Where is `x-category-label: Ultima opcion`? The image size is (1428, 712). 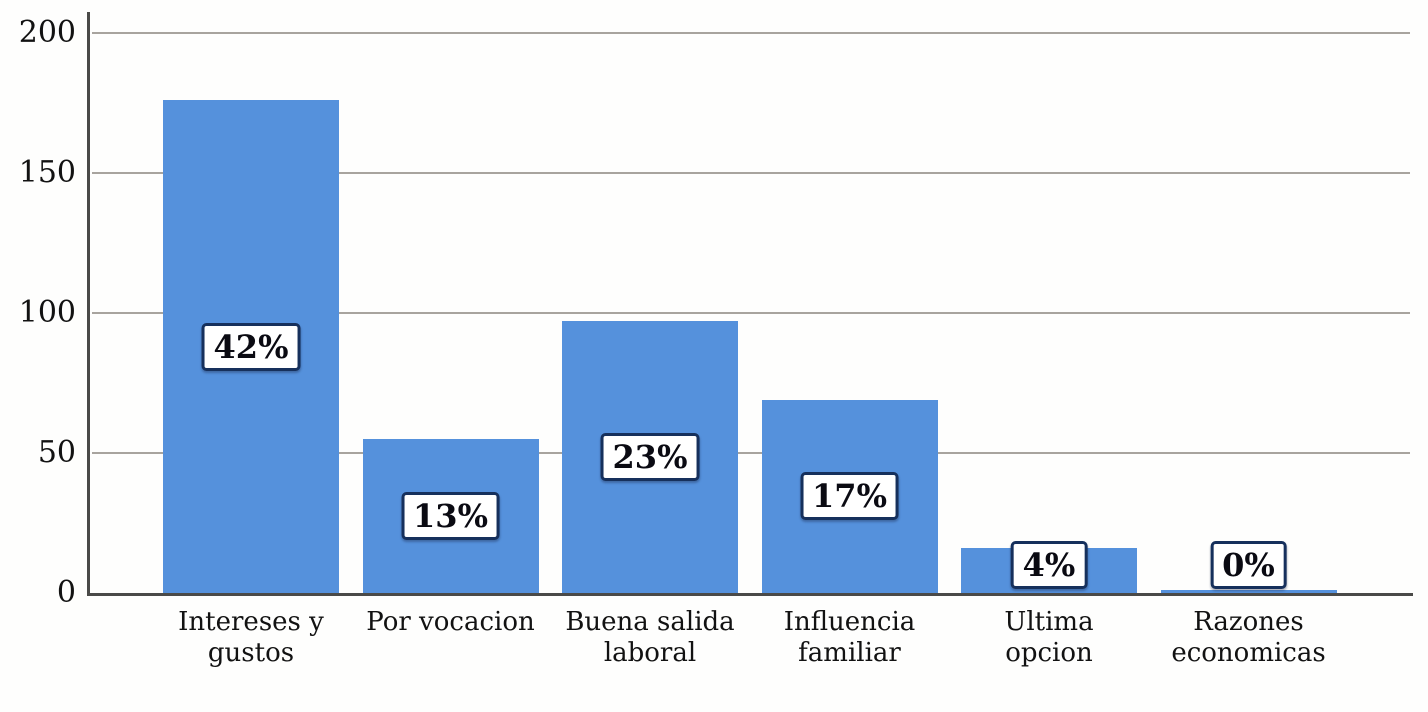
x-category-label: Ultima opcion is located at coordinates (1049, 637).